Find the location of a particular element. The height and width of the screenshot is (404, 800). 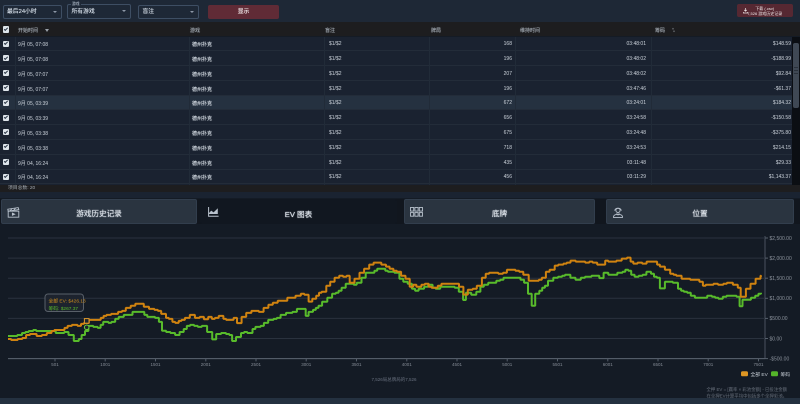

svg-text: 3001 is located at coordinates (306, 364).